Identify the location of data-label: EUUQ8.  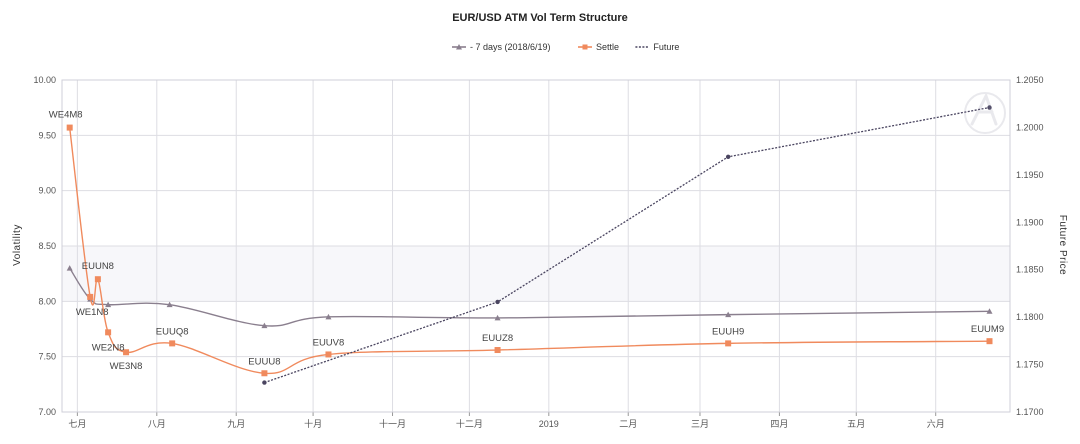
(172, 331).